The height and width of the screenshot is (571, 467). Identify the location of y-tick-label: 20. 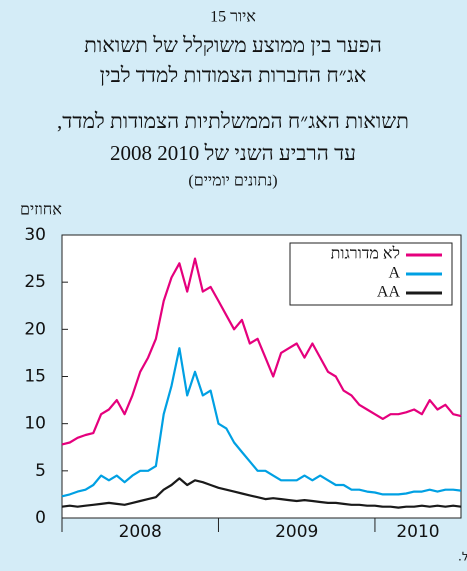
(35, 329).